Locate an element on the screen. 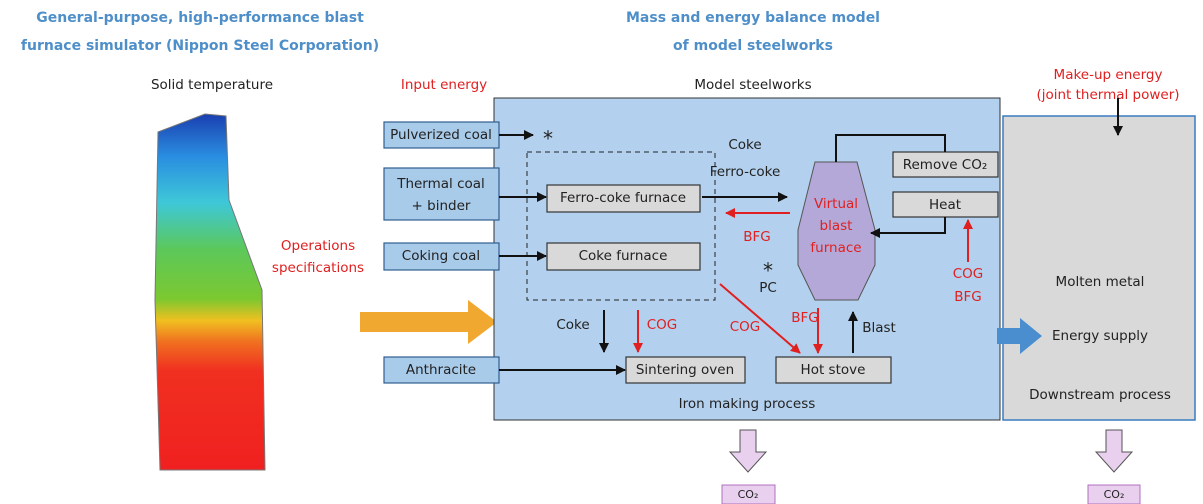  label: Blast is located at coordinates (879, 328).